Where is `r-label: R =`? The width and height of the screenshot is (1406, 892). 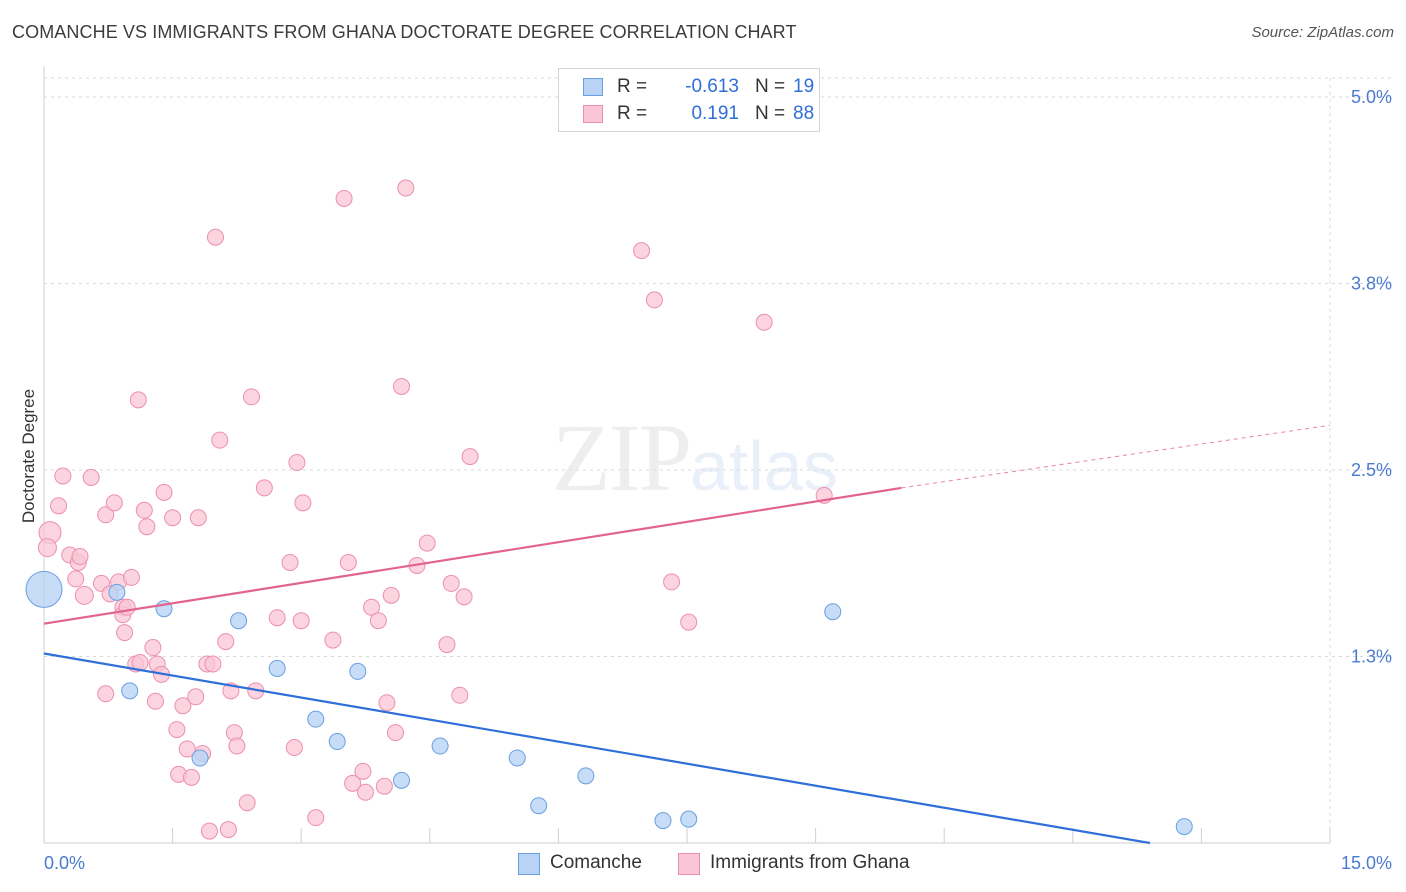 r-label: R = is located at coordinates (632, 113).